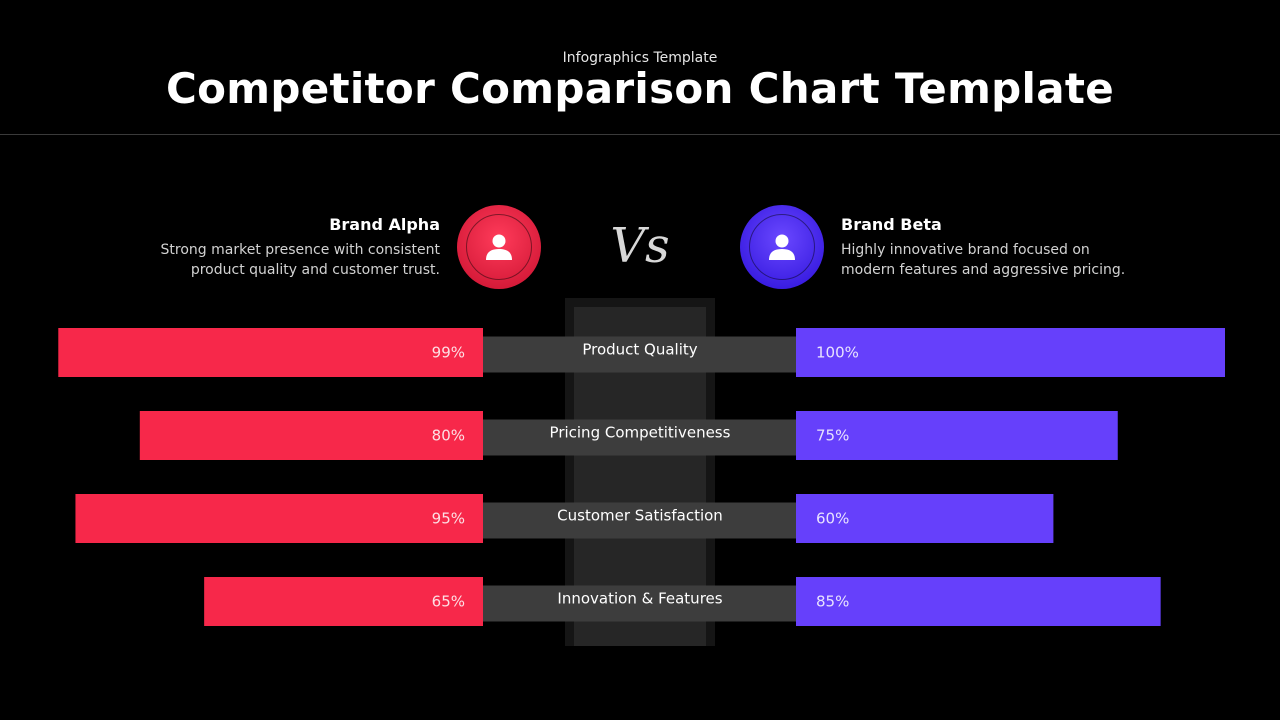 This screenshot has width=1280, height=720. Describe the element at coordinates (448, 519) in the screenshot. I see `brand-alpha-value-label: 95%` at that location.